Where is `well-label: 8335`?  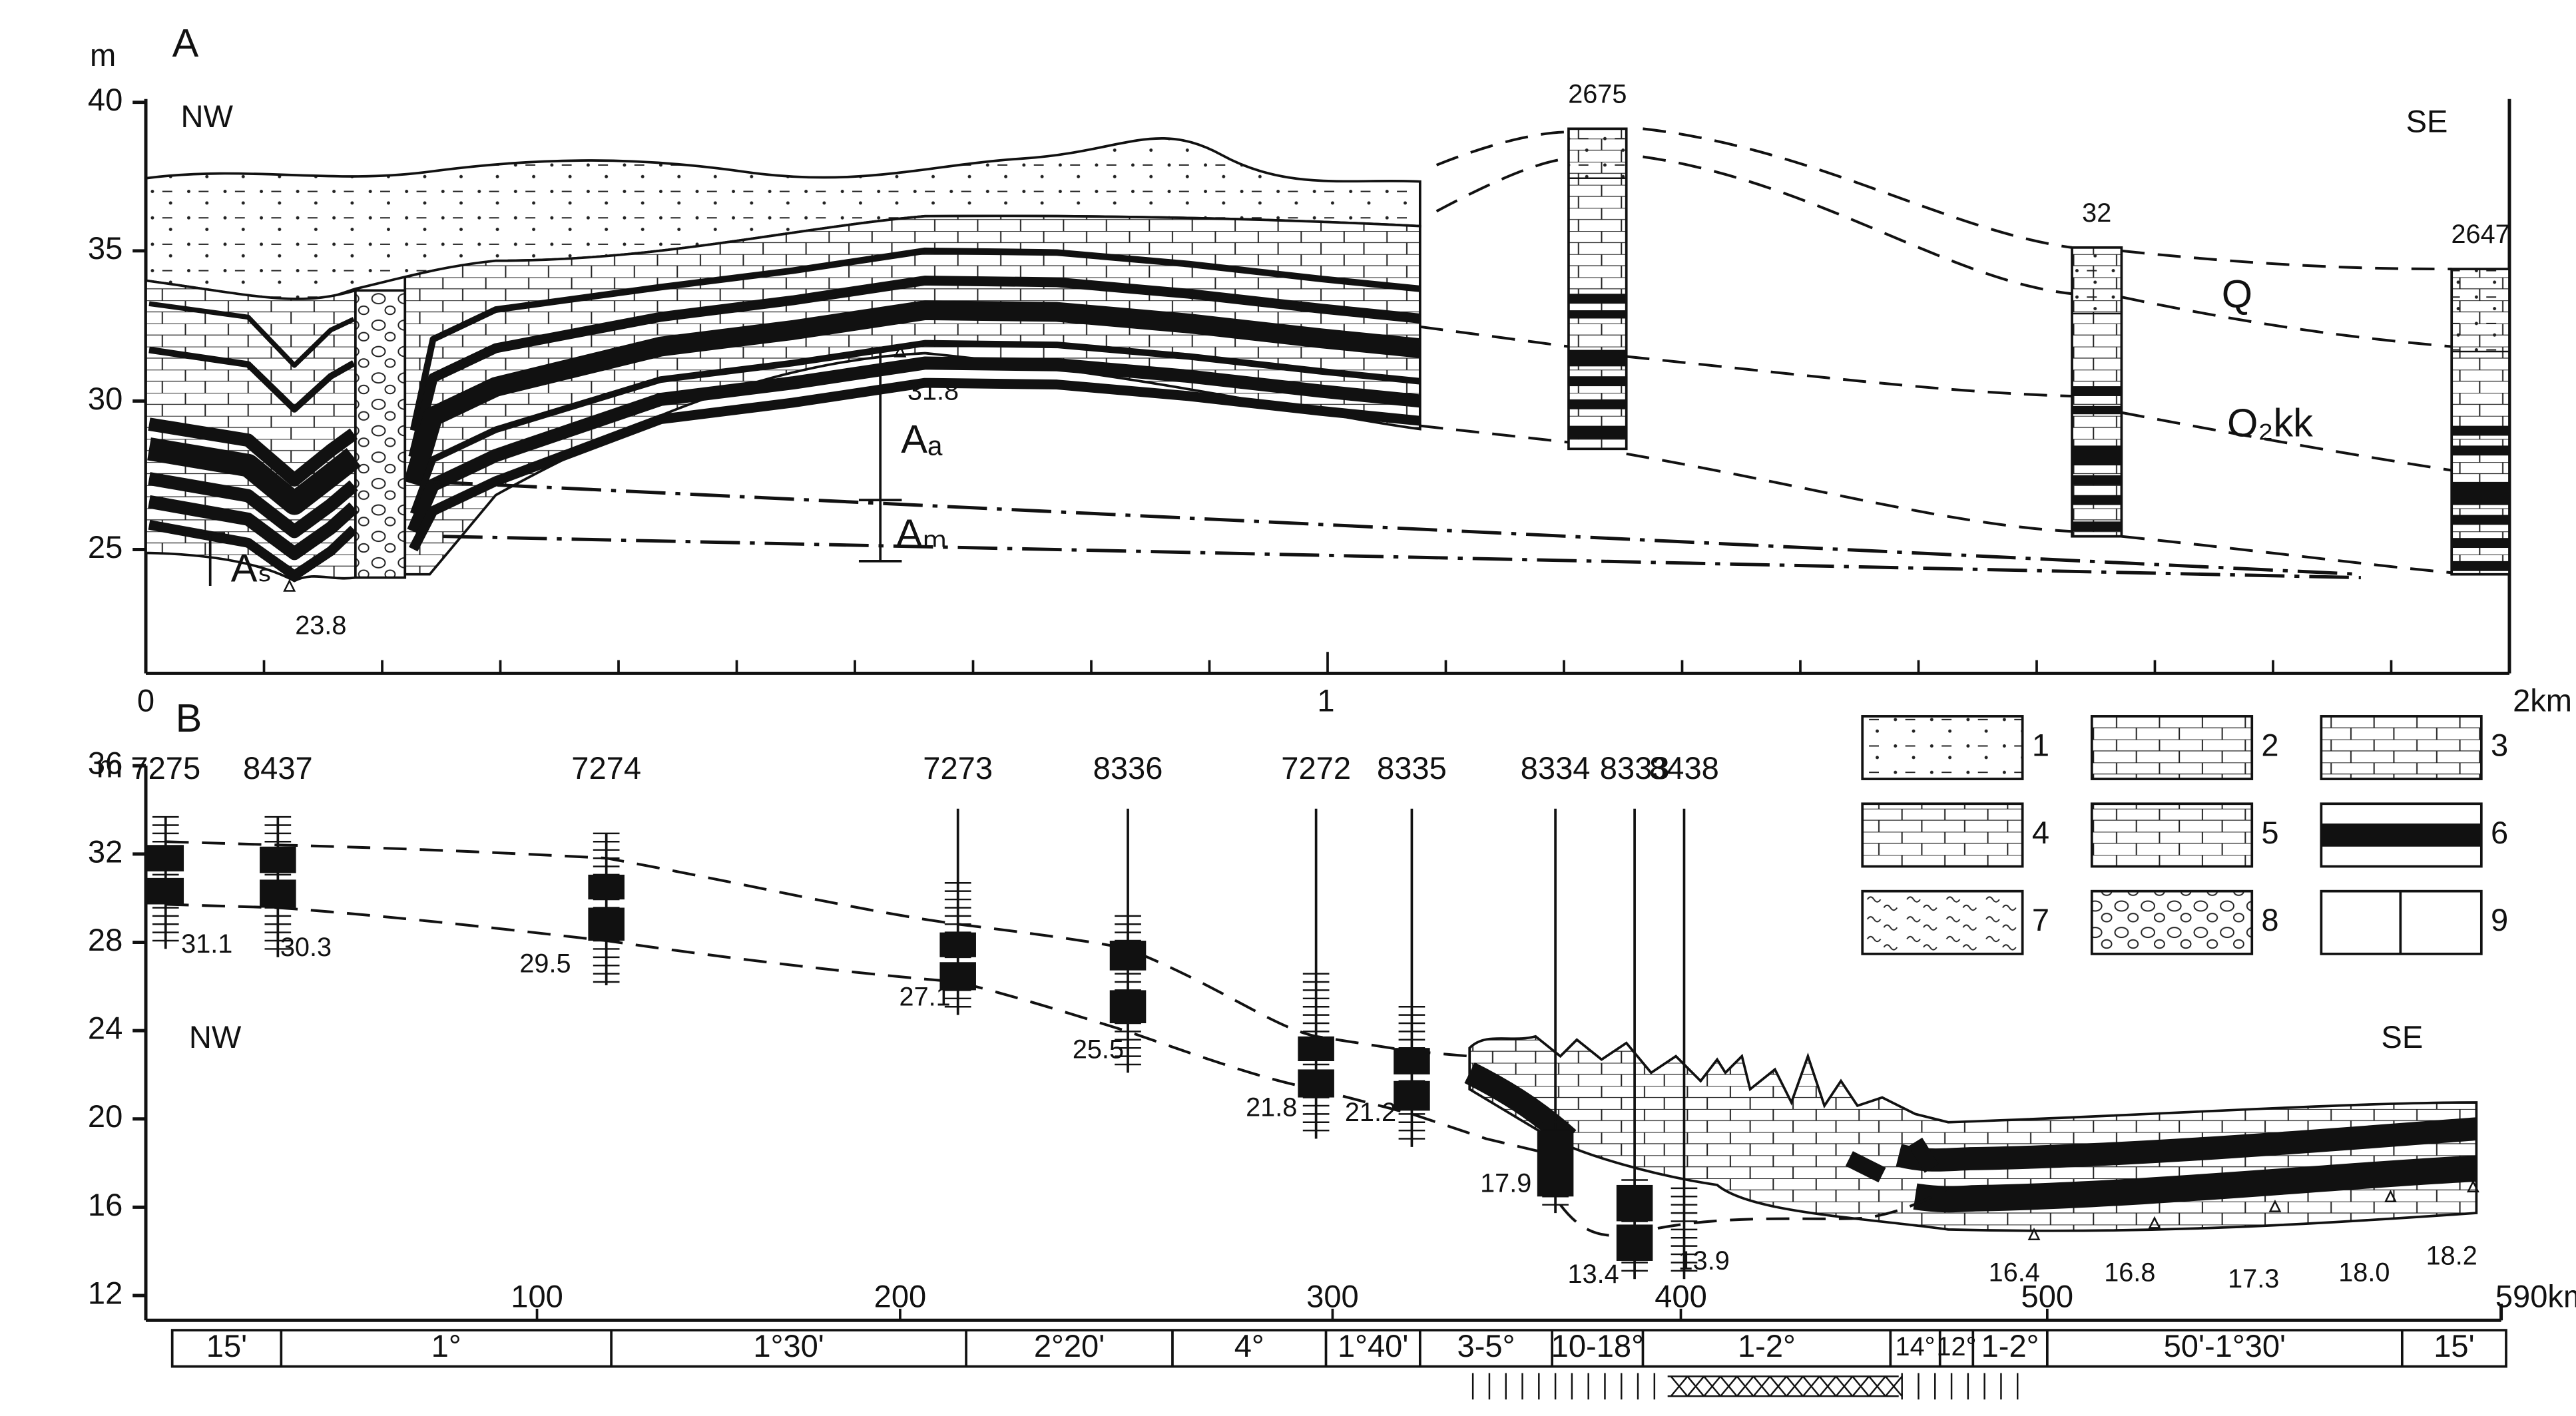
well-label: 8335 is located at coordinates (1412, 768).